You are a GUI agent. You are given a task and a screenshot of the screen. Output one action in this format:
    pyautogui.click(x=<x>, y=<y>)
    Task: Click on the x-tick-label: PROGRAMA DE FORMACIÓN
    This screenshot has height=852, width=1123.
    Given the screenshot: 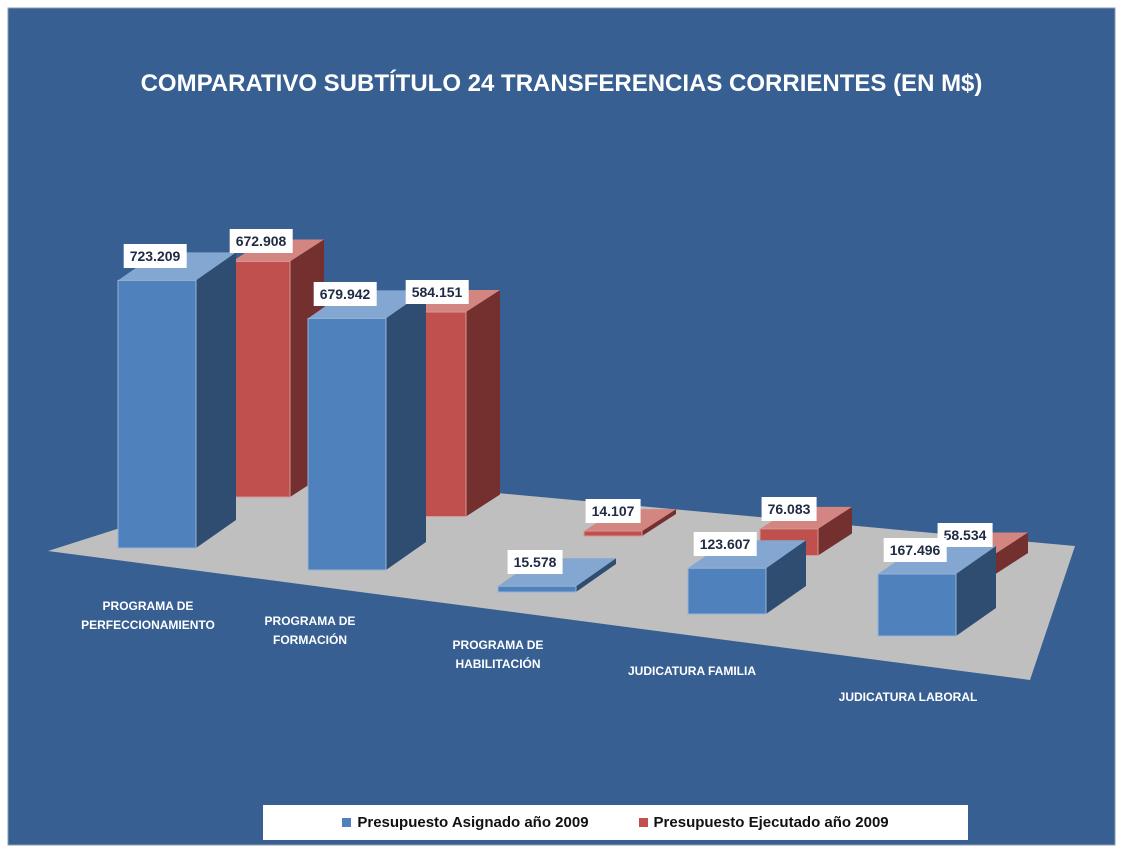 What is the action you would take?
    pyautogui.click(x=310, y=630)
    